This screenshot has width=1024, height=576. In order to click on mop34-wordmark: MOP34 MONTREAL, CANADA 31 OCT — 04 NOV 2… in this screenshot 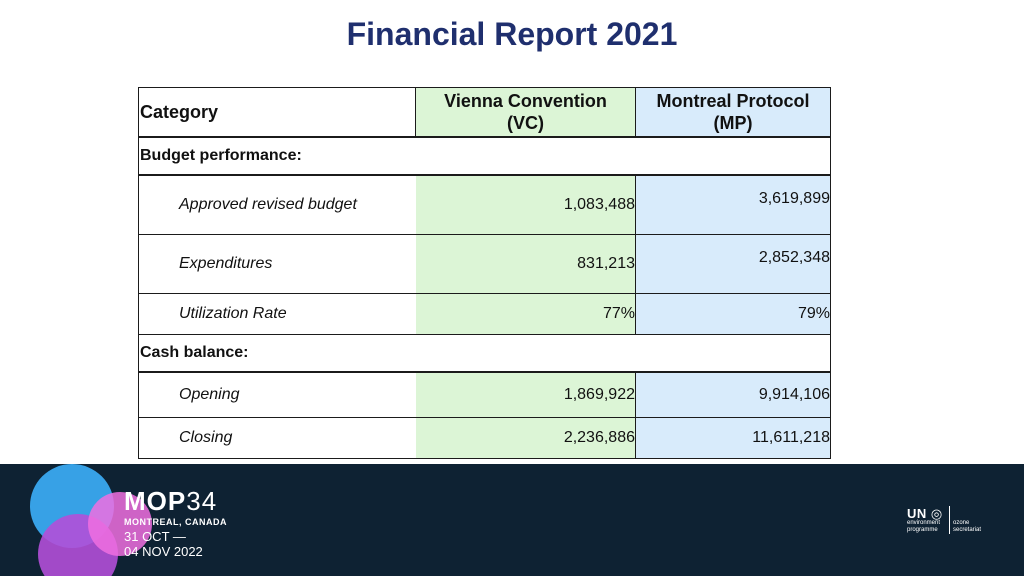, I will do `click(175, 522)`.